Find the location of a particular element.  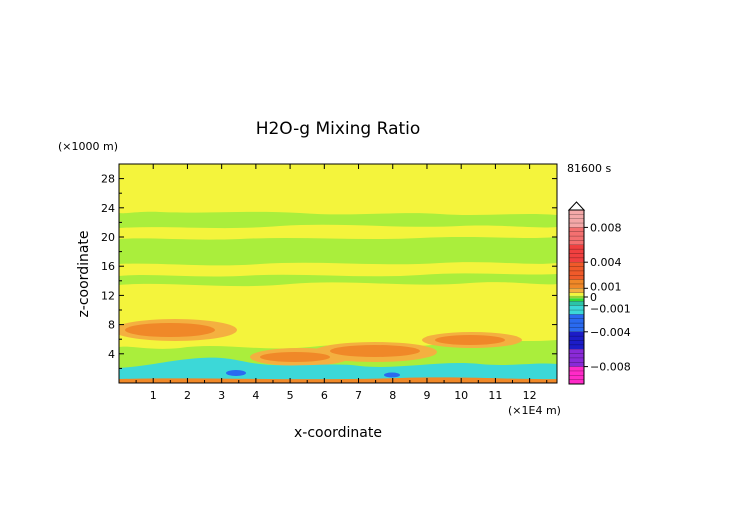

x-tick-label: 6 is located at coordinates (324, 395).